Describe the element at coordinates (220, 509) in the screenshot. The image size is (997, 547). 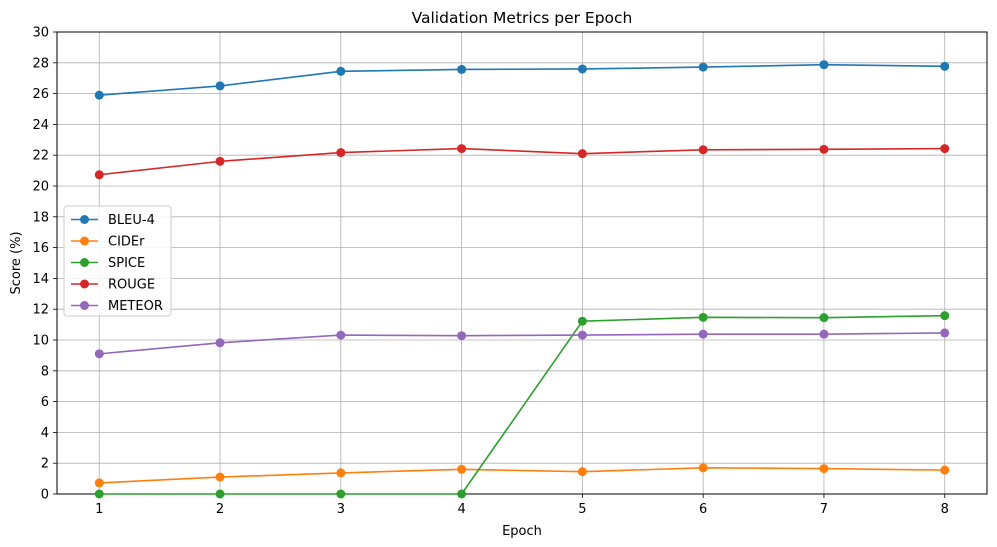
I see `x-tick-label: 2` at that location.